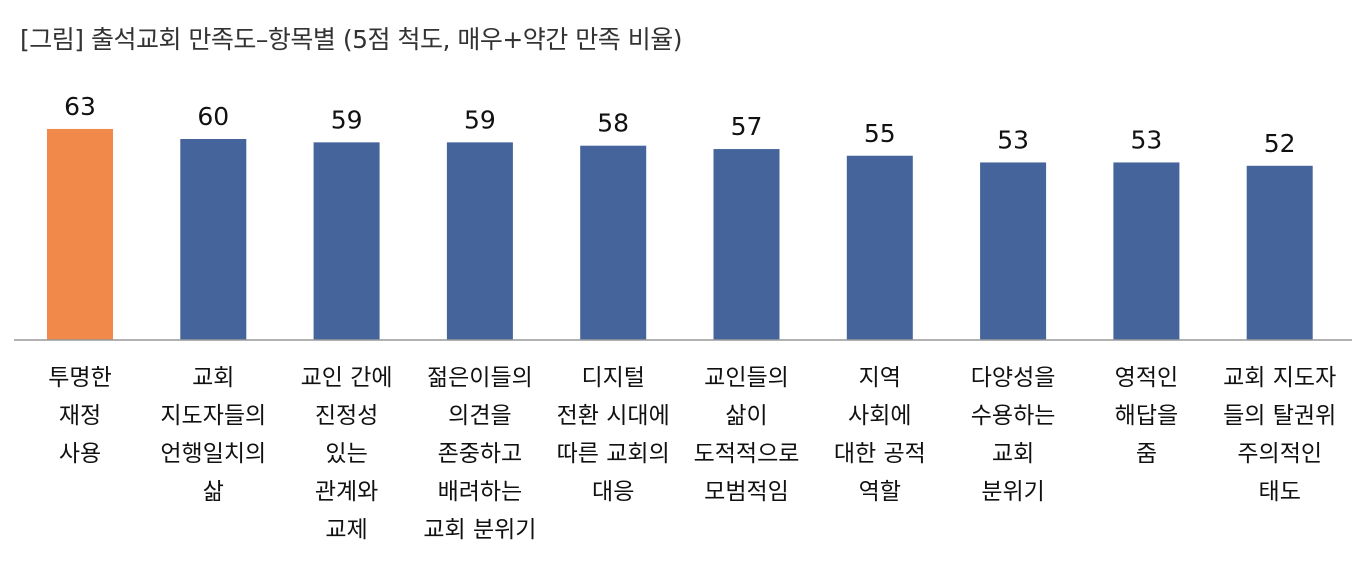 Image resolution: width=1368 pixels, height=572 pixels. Describe the element at coordinates (1279, 378) in the screenshot. I see `category-label-9-0: 교회 지도자` at that location.